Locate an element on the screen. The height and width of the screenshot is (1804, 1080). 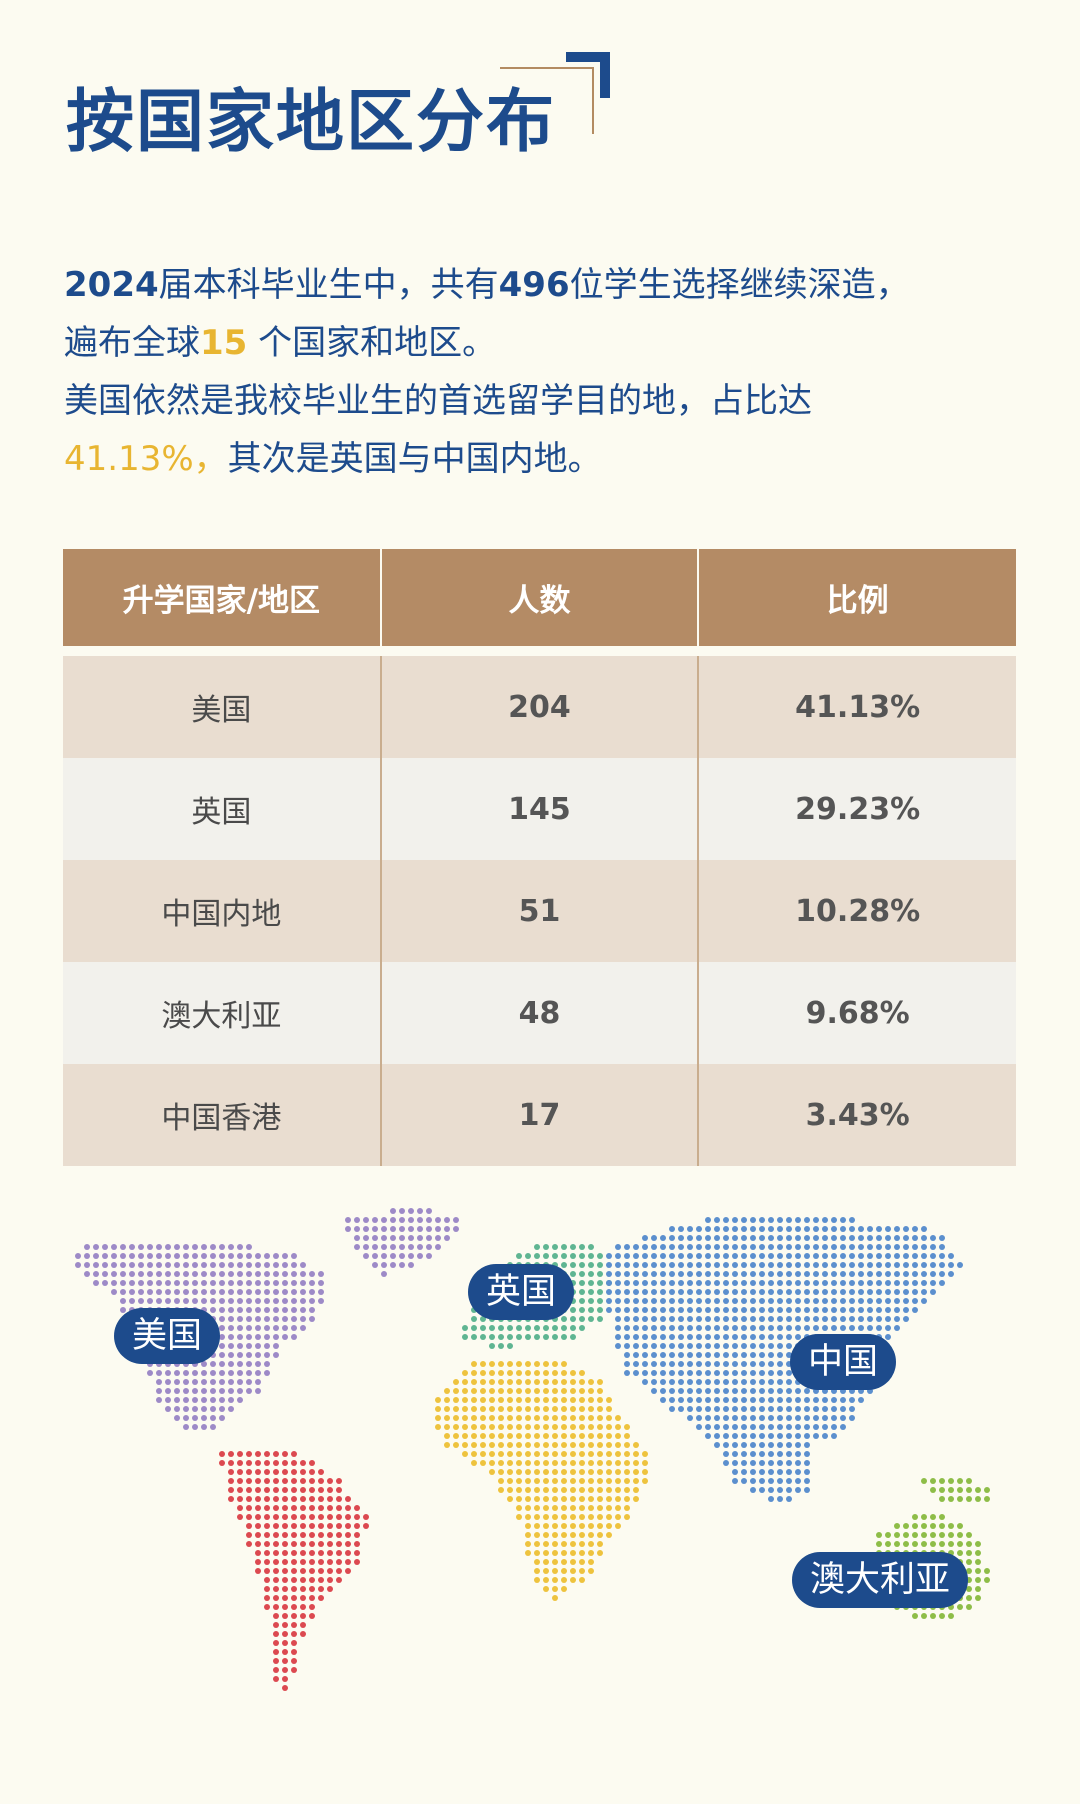
cell-region: 中国香港 is located at coordinates (222, 1115).